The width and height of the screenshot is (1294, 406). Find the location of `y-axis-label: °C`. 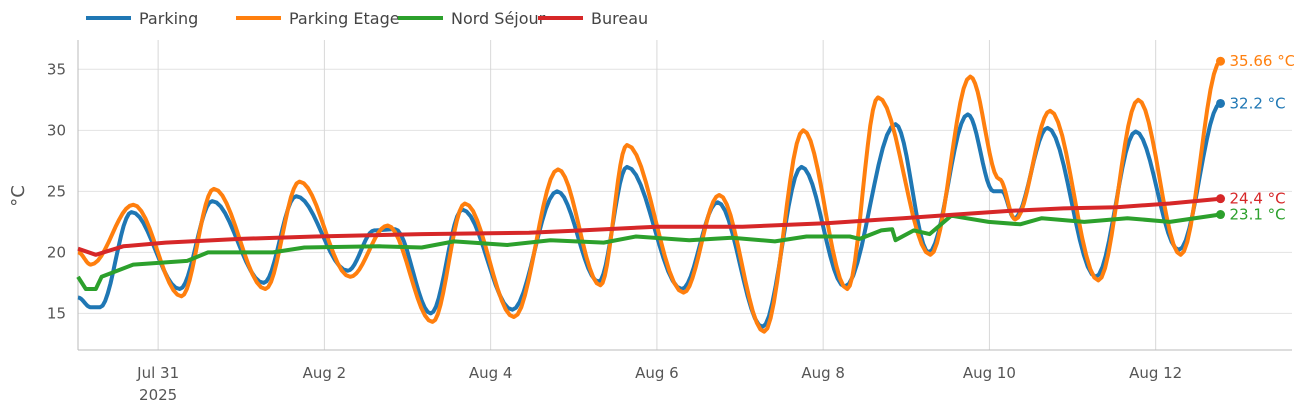

y-axis-label: °C is located at coordinates (18, 196).